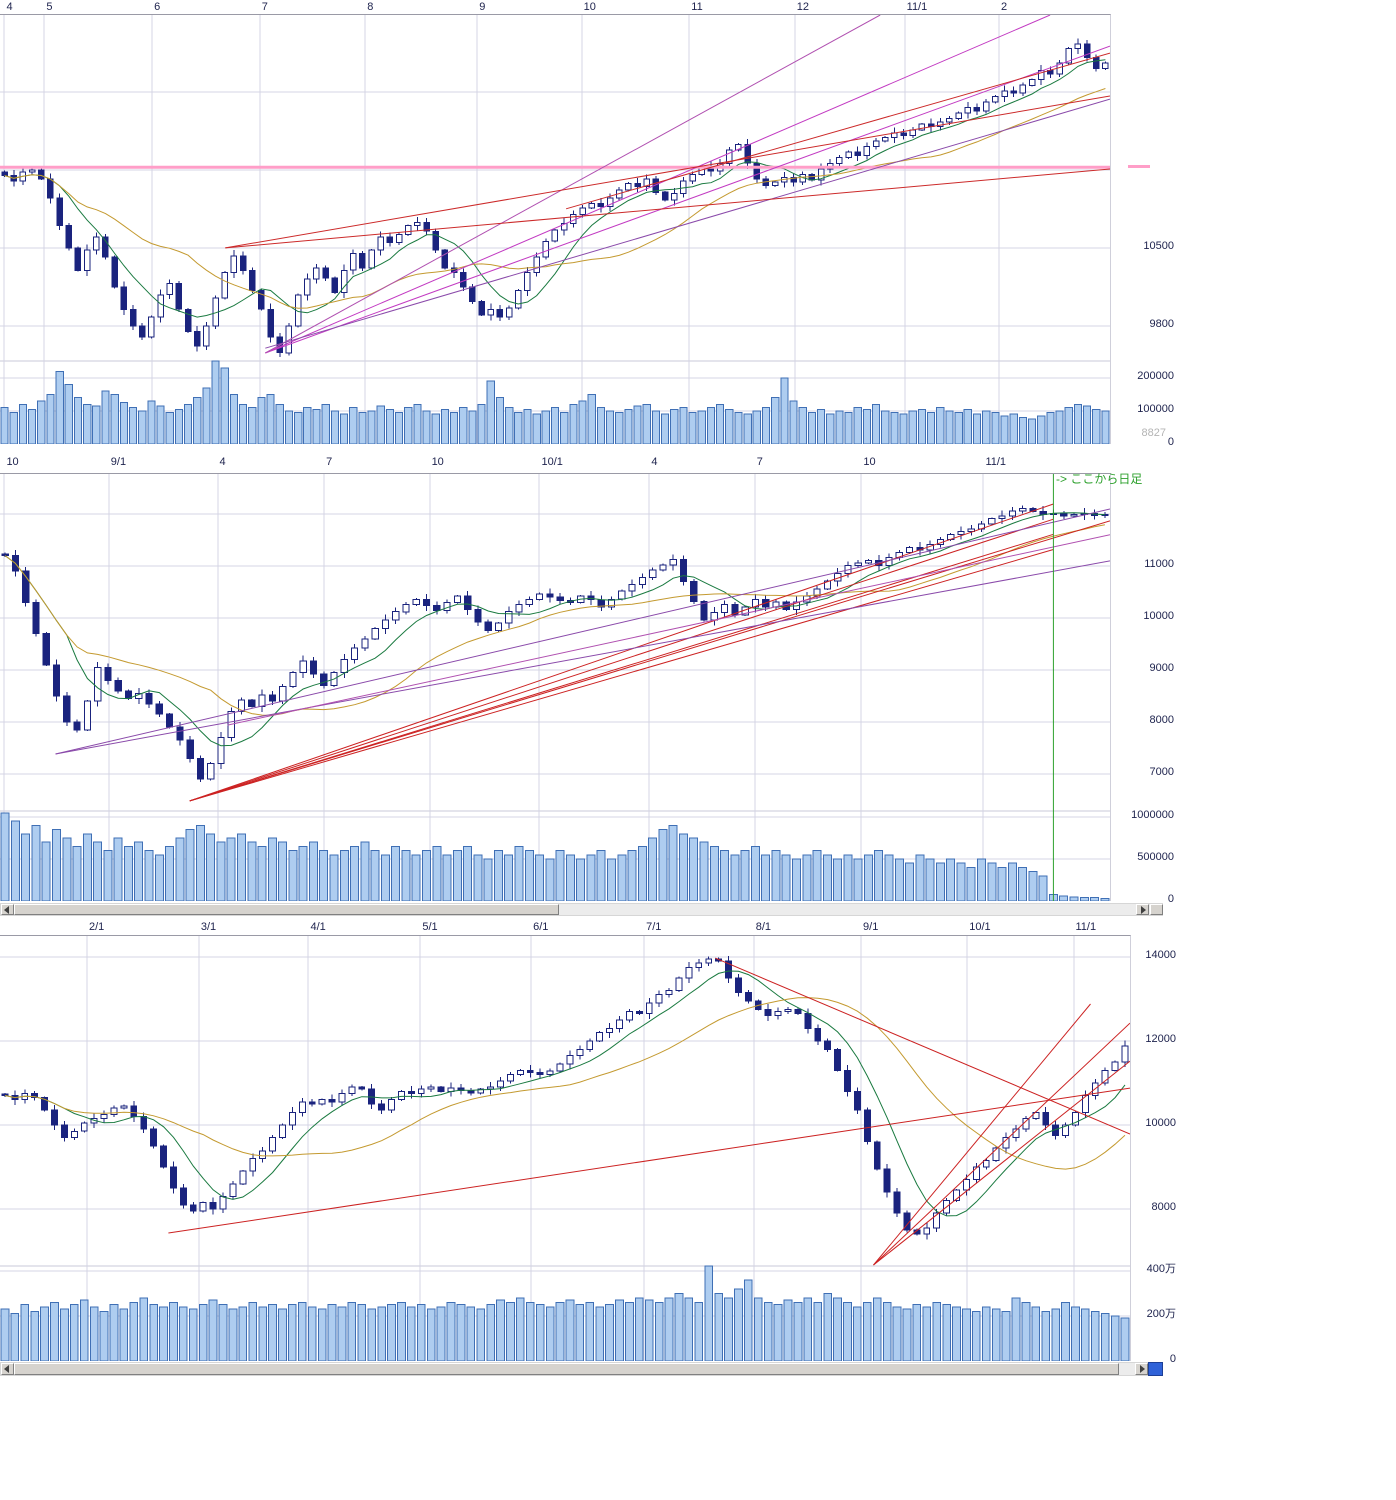 Image resolution: width=1396 pixels, height=1500 pixels. Describe the element at coordinates (370, 7) in the screenshot. I see `x-axis-label: 8` at that location.